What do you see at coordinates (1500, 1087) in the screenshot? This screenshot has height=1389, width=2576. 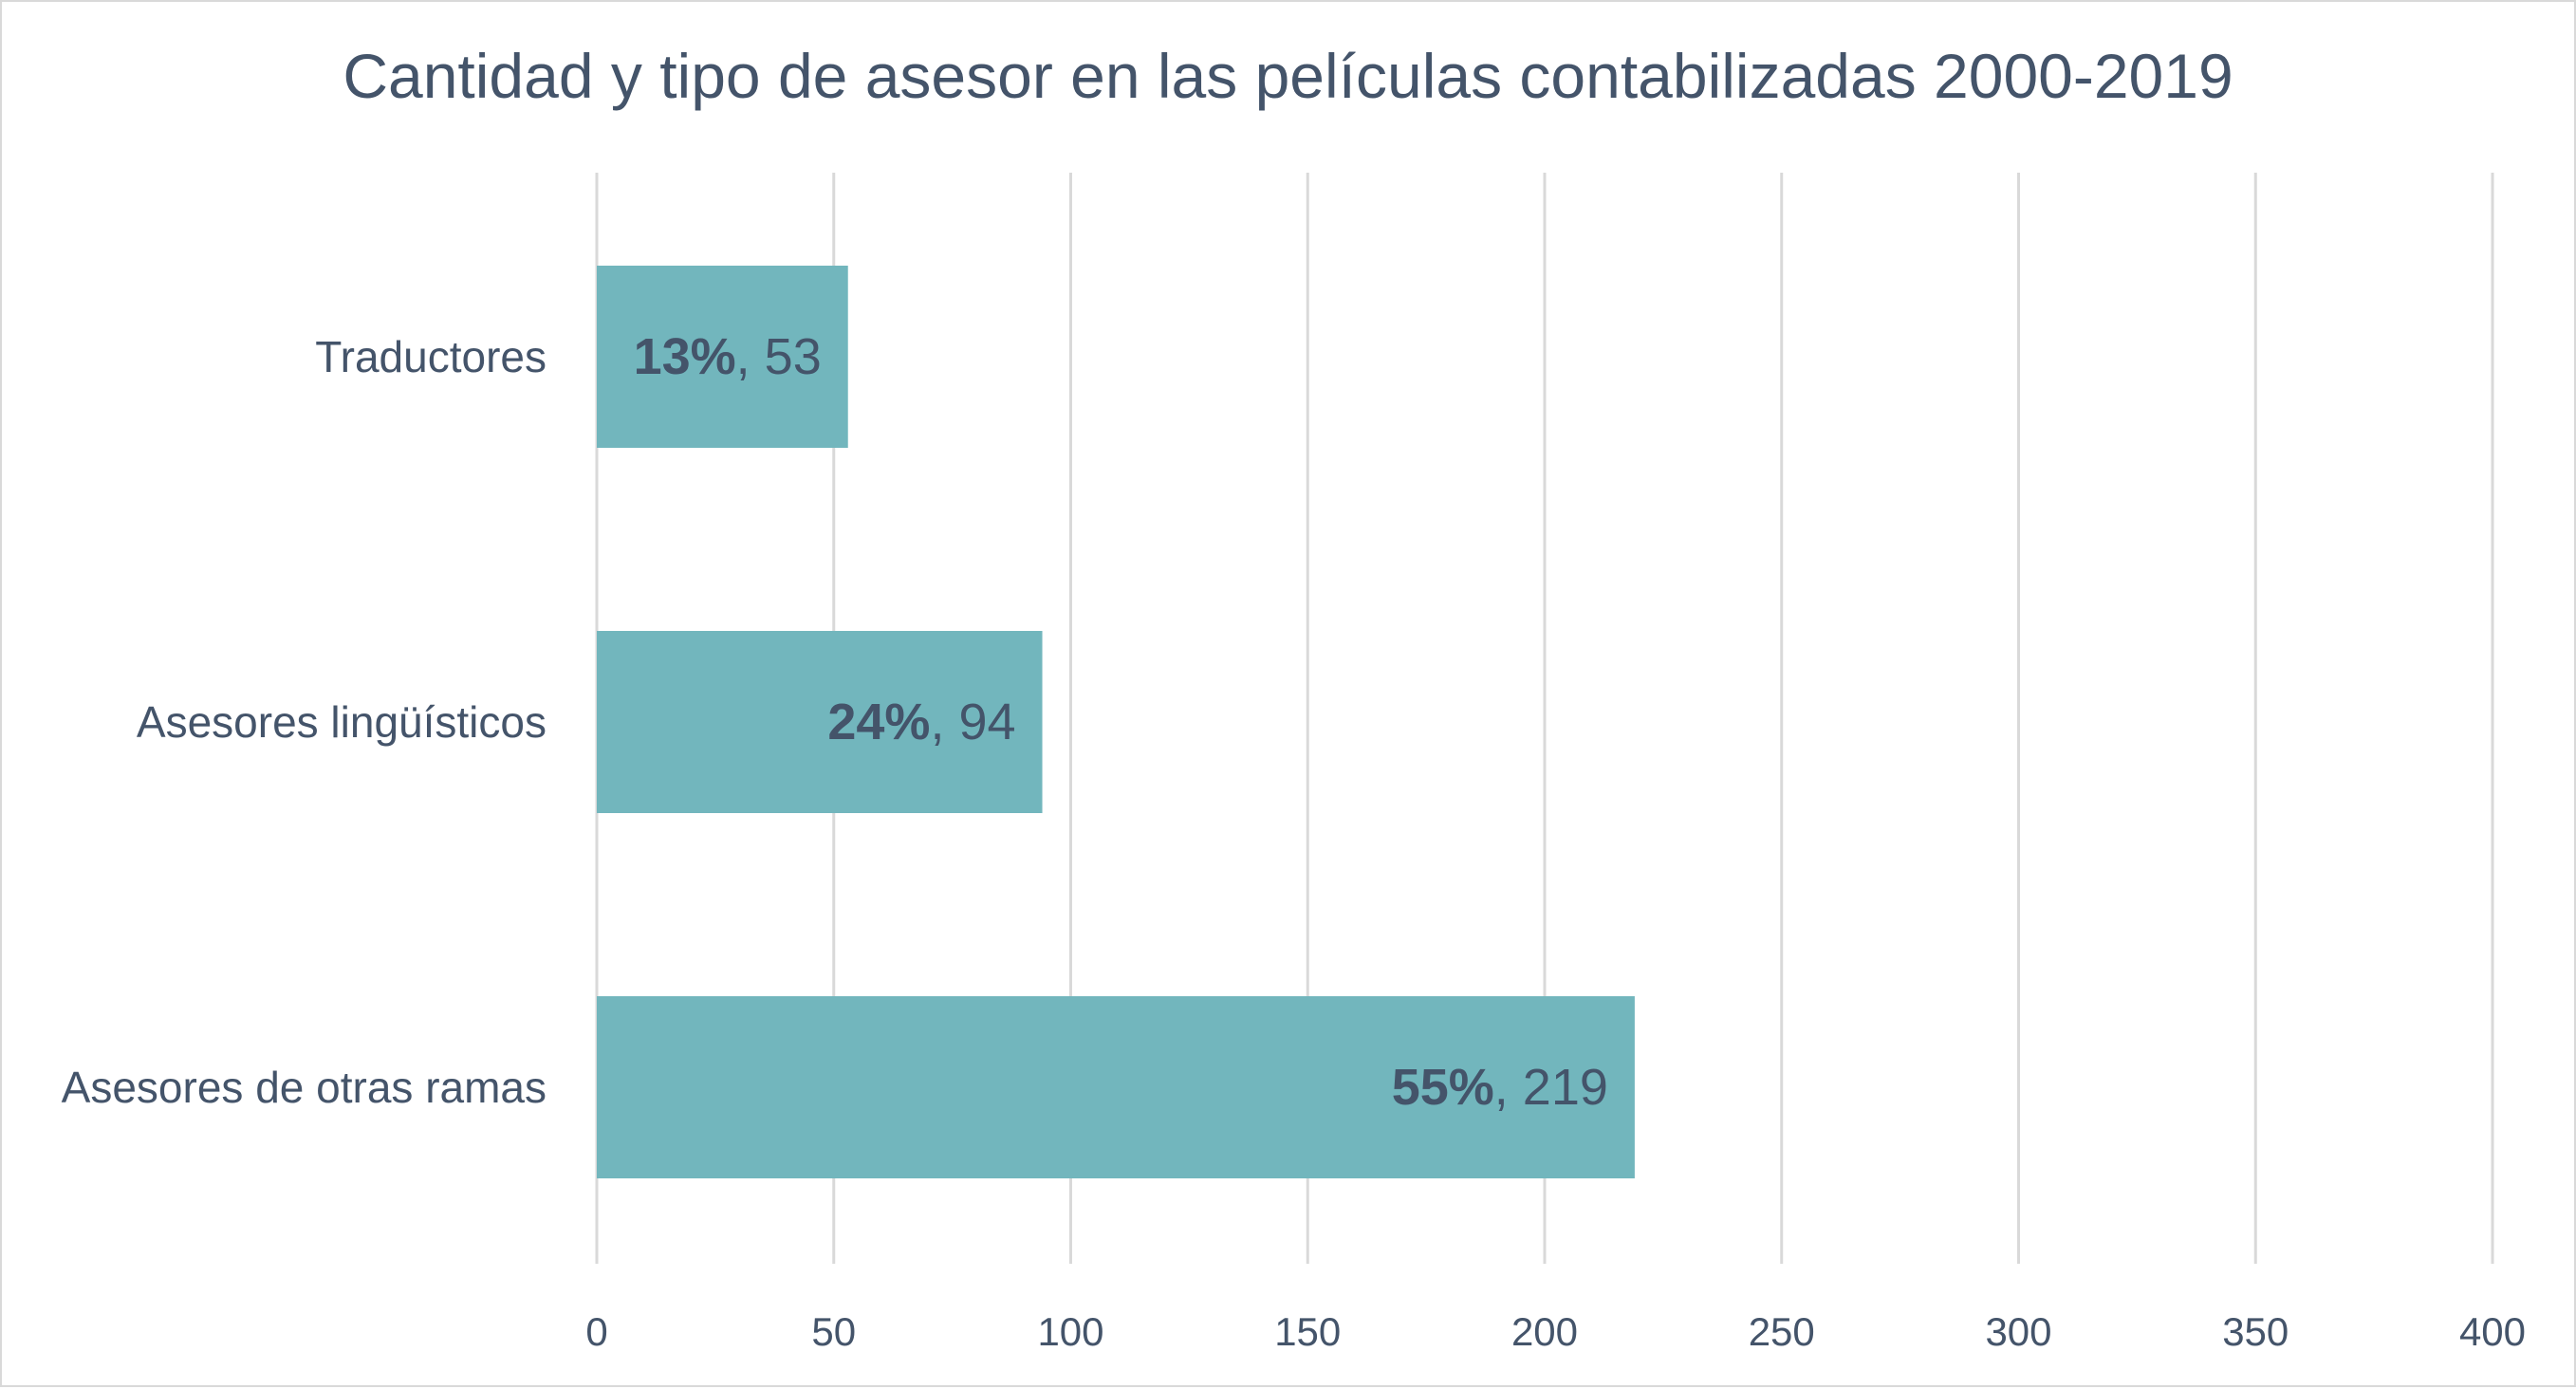 I see `data-label: 55%, 219` at bounding box center [1500, 1087].